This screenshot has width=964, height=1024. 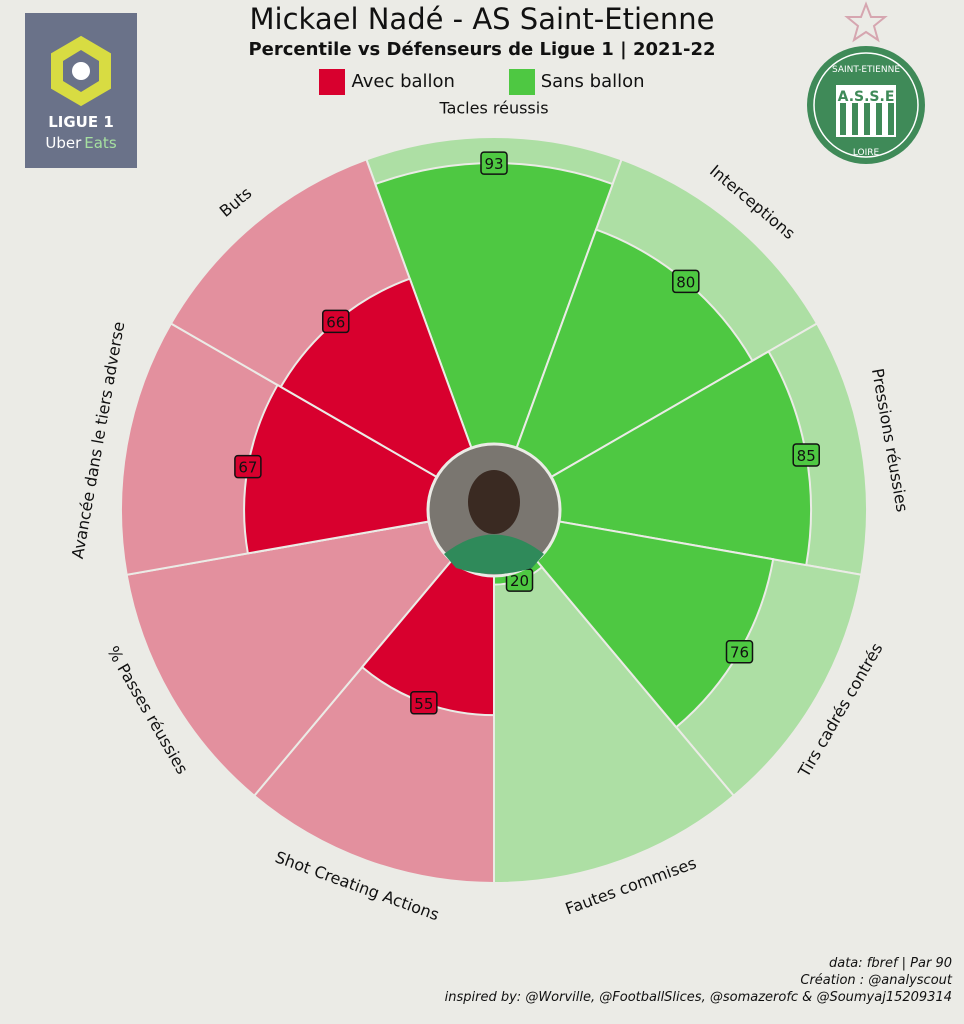 I want to click on value-label: 67, so click(x=247, y=468).